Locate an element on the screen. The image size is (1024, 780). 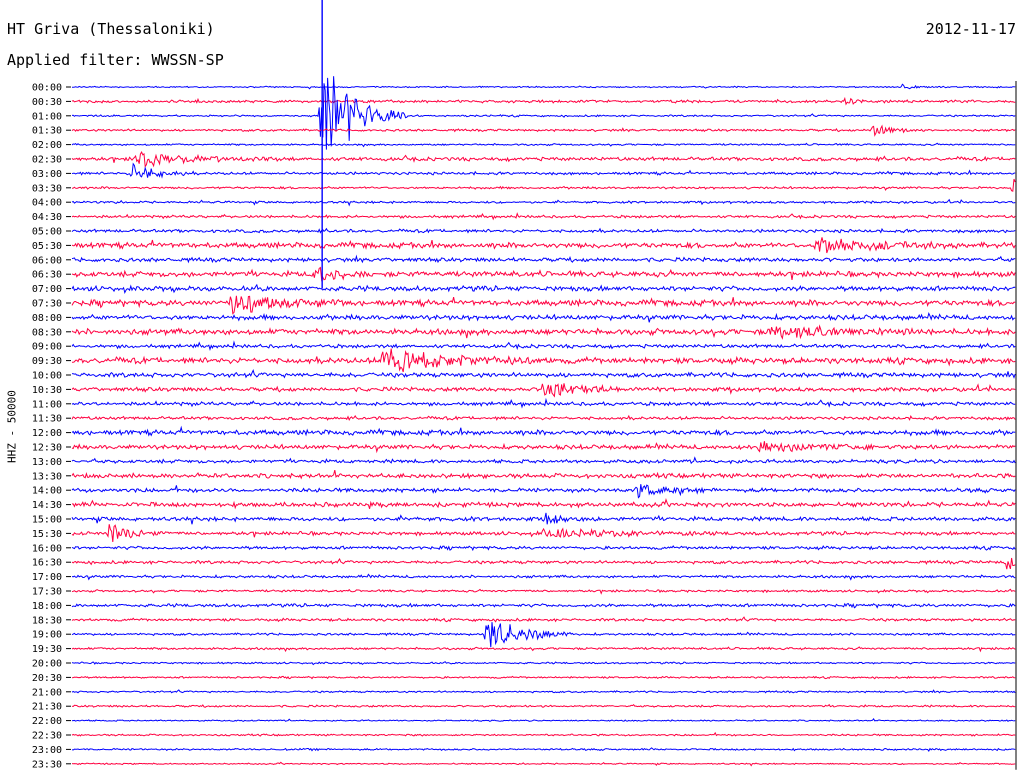
row-time-label: 11:00 is located at coordinates (47, 404).